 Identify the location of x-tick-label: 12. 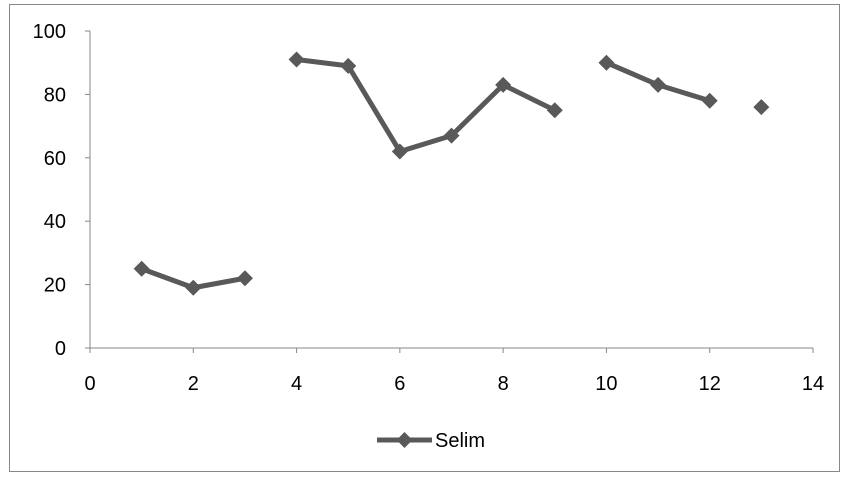
(710, 384).